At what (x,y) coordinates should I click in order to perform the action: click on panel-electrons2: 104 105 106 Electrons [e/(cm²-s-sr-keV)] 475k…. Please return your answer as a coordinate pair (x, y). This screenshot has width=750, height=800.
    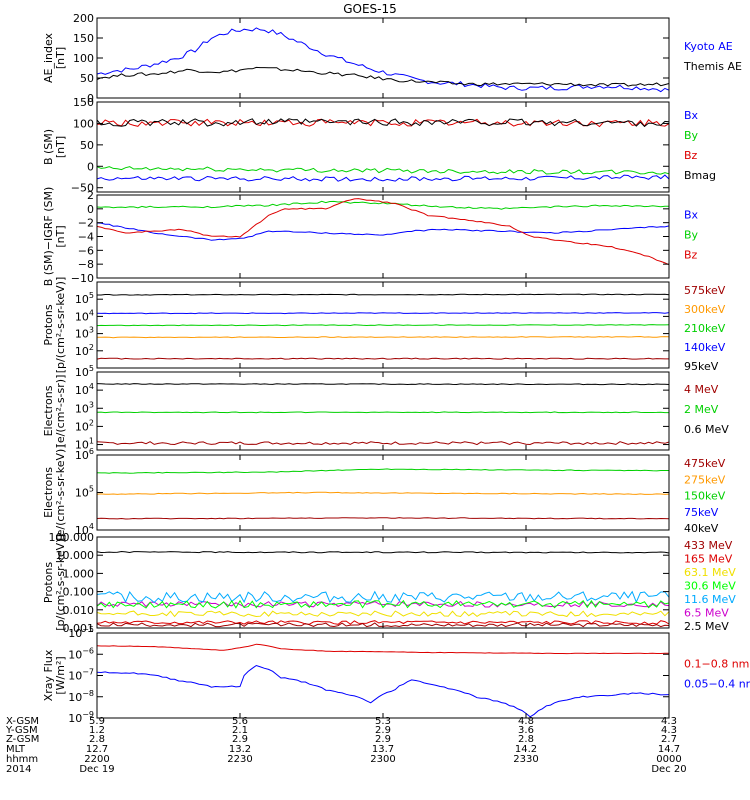
    Looking at the image, I should click on (384, 492).